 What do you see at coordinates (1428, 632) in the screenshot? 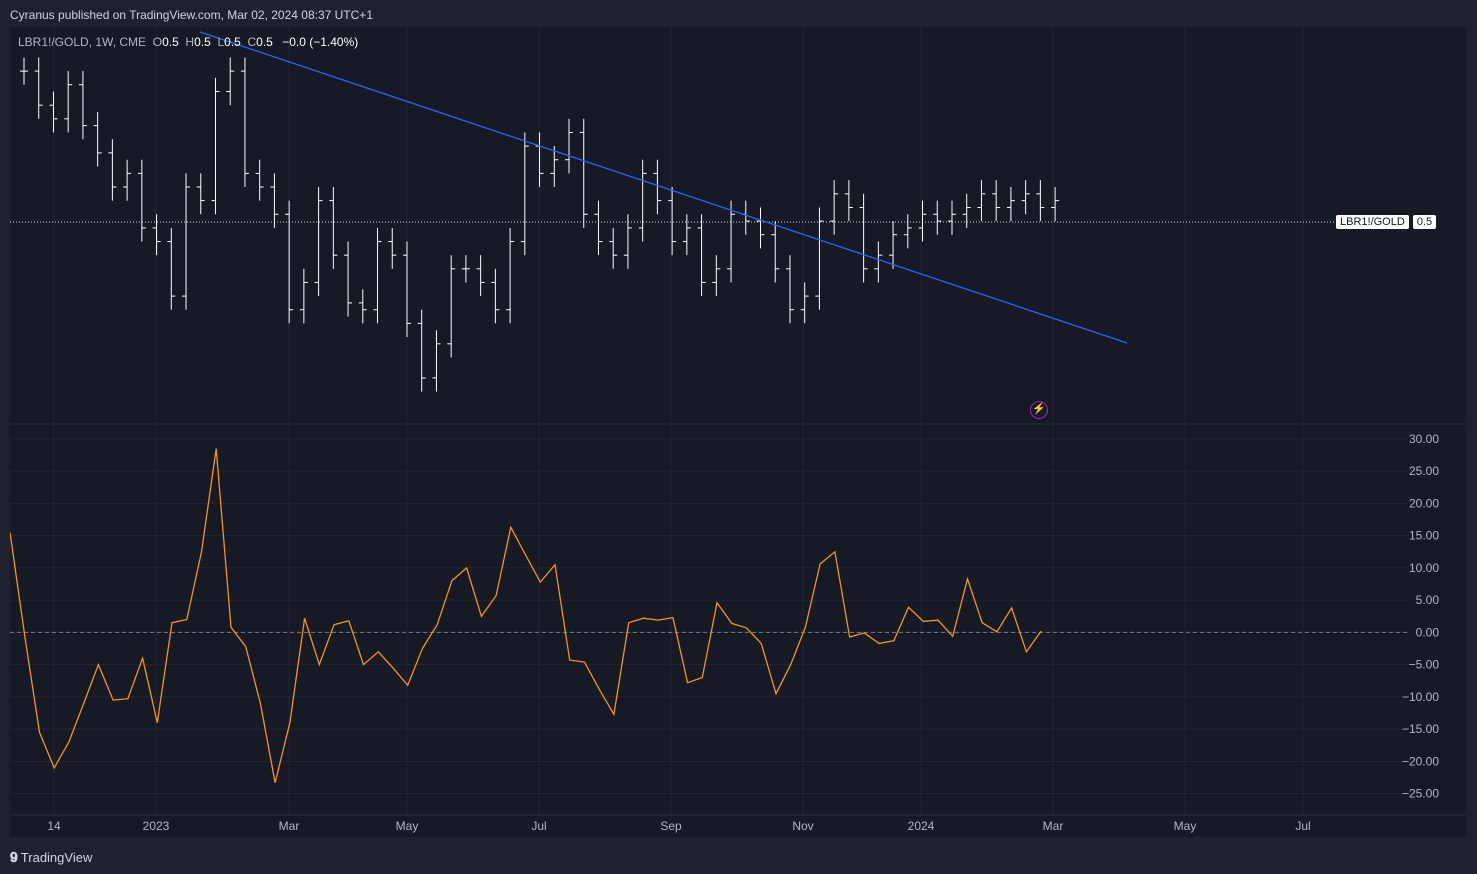
I see `y-tick-label: 0.00` at bounding box center [1428, 632].